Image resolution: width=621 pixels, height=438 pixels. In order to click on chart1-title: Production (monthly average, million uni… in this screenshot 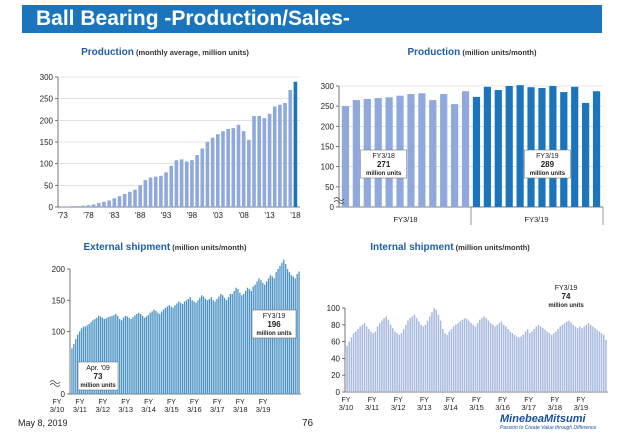, I will do `click(165, 52)`.